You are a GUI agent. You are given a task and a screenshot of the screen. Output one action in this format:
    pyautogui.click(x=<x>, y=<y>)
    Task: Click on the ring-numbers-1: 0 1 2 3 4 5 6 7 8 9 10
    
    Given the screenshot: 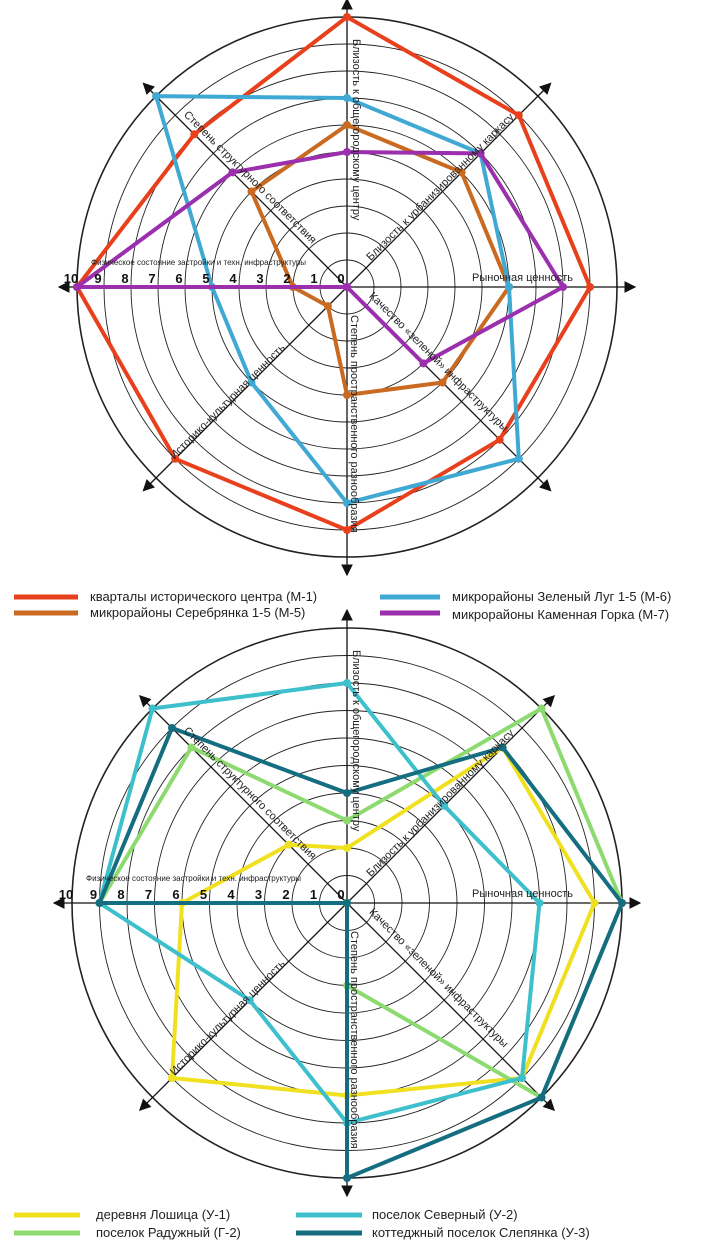 What is the action you would take?
    pyautogui.click(x=204, y=278)
    